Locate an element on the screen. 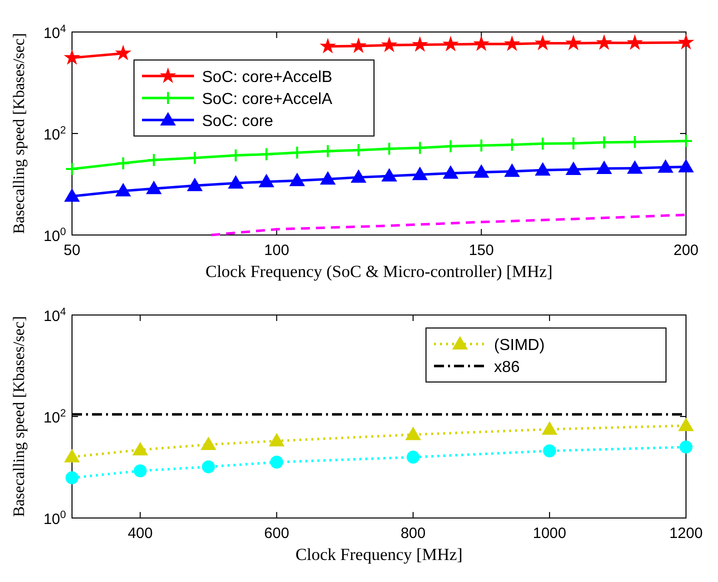 This screenshot has height=582, width=718. x-tick-label: 100 is located at coordinates (277, 250).